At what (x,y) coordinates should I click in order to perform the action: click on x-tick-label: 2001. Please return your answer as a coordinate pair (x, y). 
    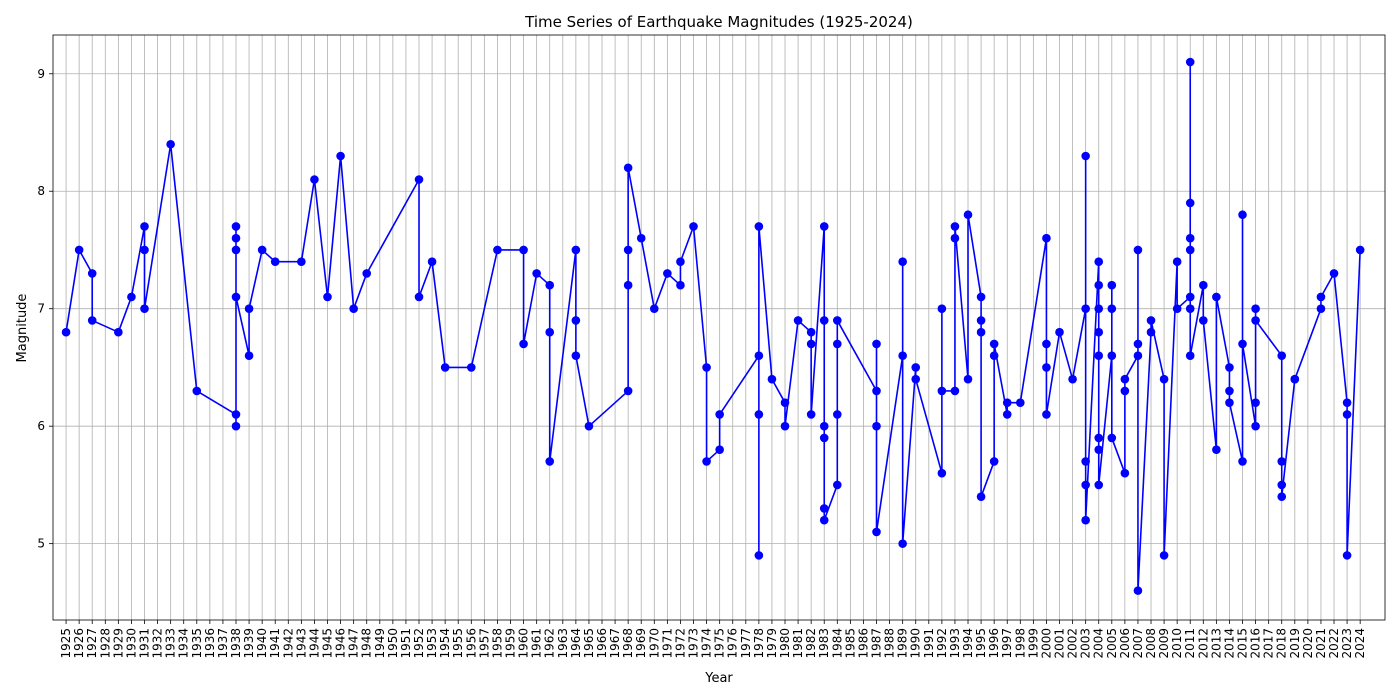
    Looking at the image, I should click on (1060, 643).